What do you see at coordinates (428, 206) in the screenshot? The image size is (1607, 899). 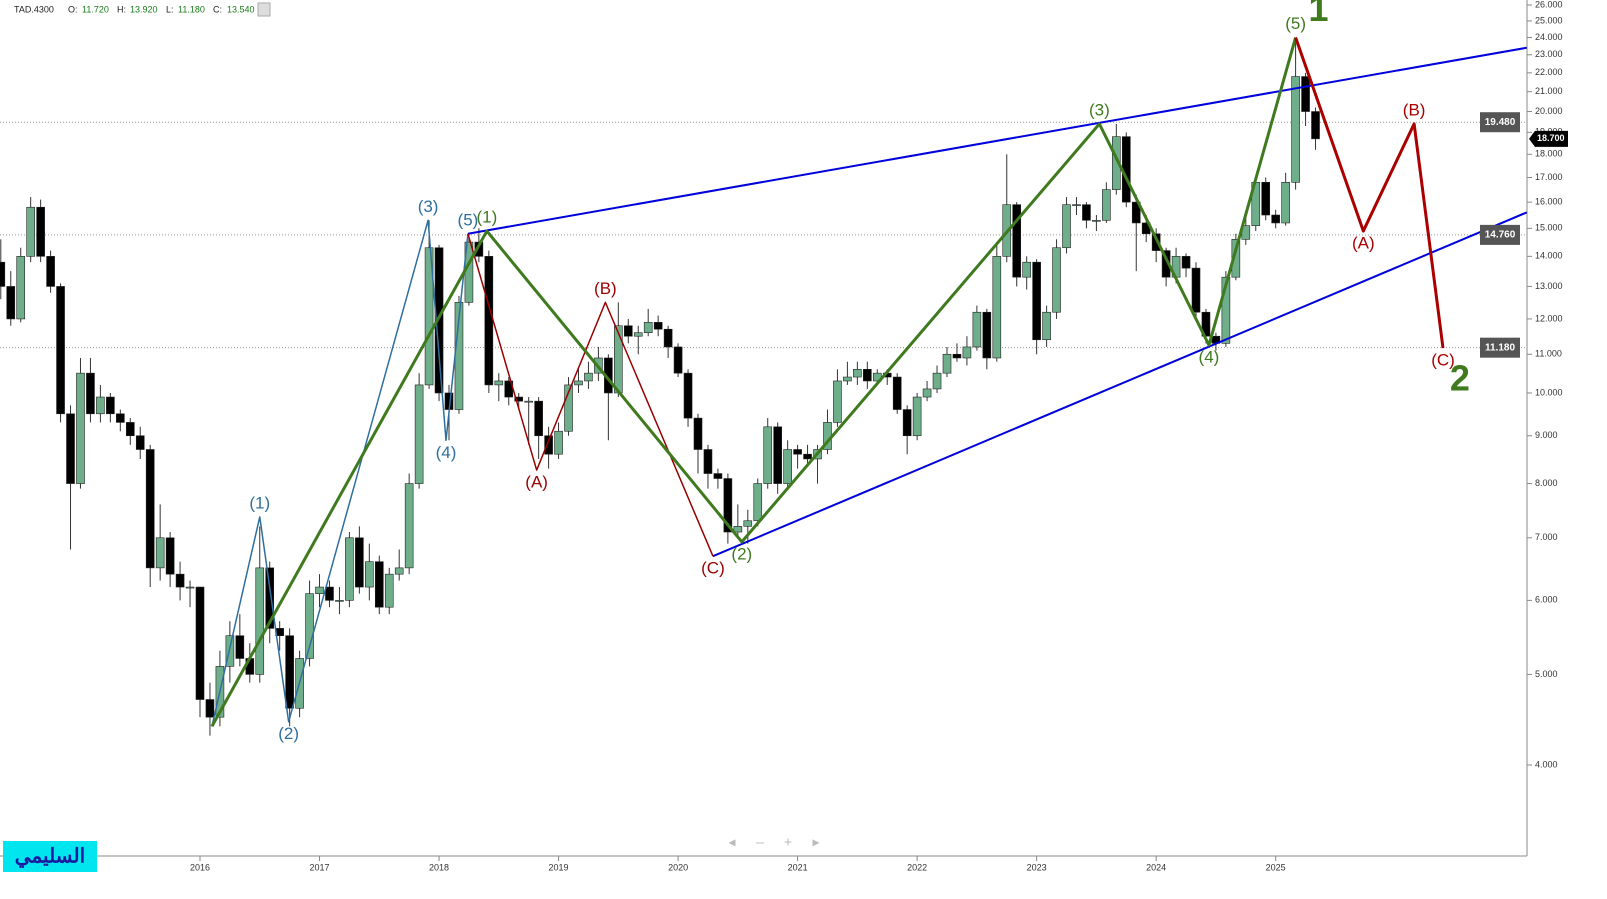 I see `wave-label: (3)` at bounding box center [428, 206].